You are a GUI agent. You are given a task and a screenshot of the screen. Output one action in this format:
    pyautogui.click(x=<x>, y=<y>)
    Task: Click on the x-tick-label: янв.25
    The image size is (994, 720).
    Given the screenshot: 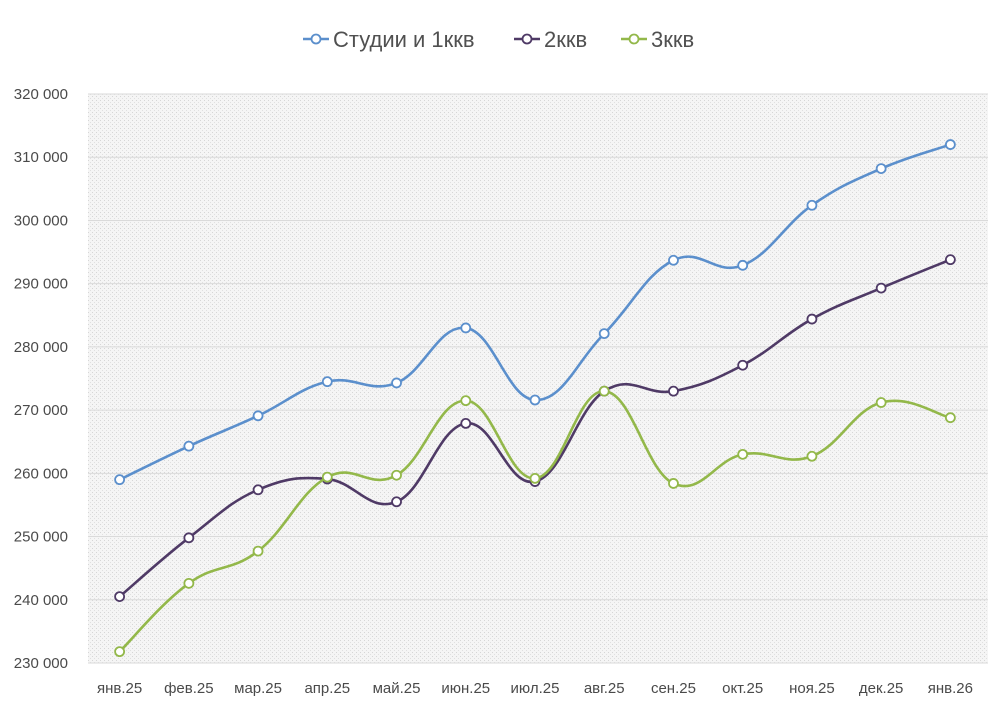 What is the action you would take?
    pyautogui.click(x=119, y=688)
    